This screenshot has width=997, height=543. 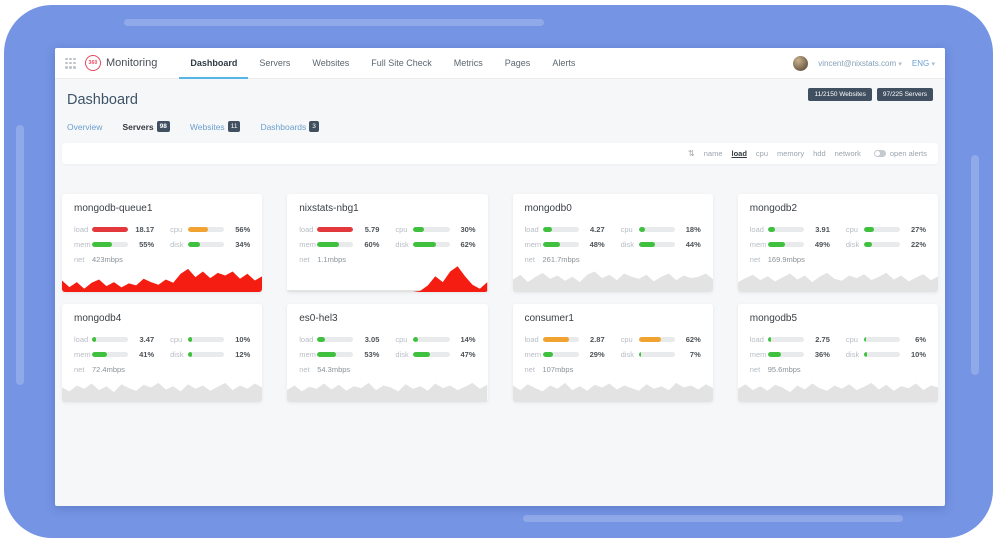 What do you see at coordinates (289, 126) in the screenshot?
I see `tab-dashboards: Dashboards 3` at bounding box center [289, 126].